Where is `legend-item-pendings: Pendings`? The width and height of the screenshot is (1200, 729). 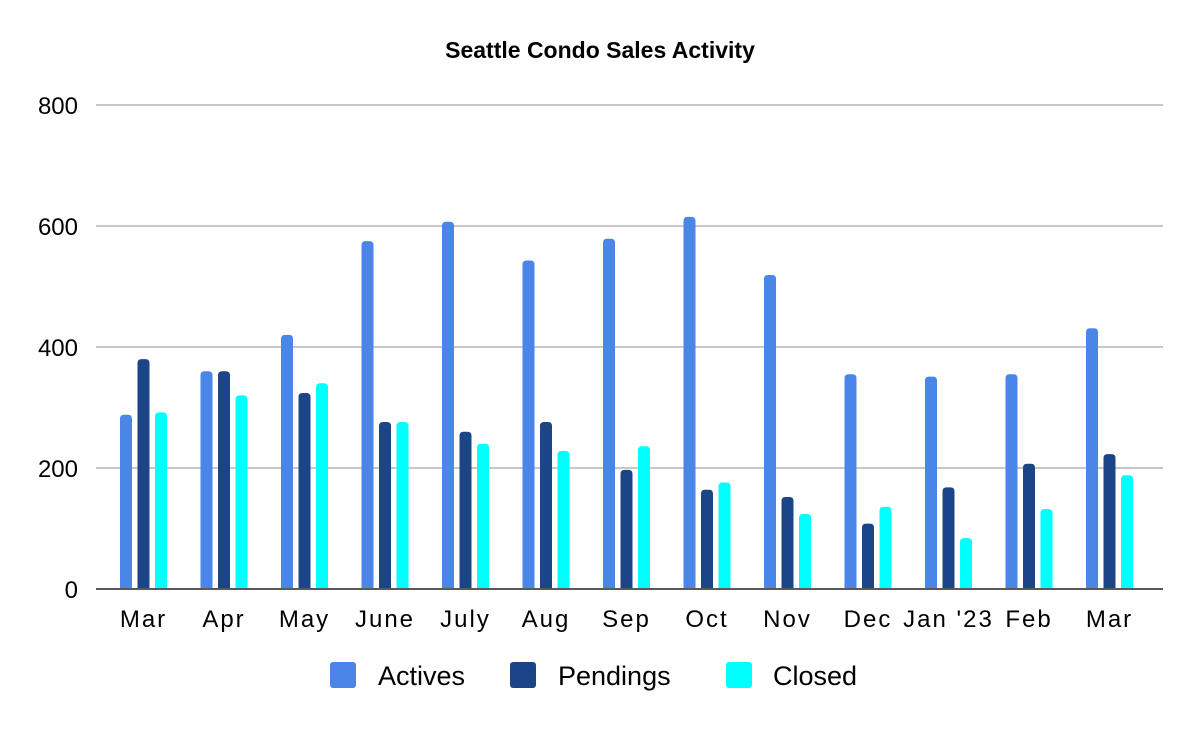
legend-item-pendings: Pendings is located at coordinates (590, 676).